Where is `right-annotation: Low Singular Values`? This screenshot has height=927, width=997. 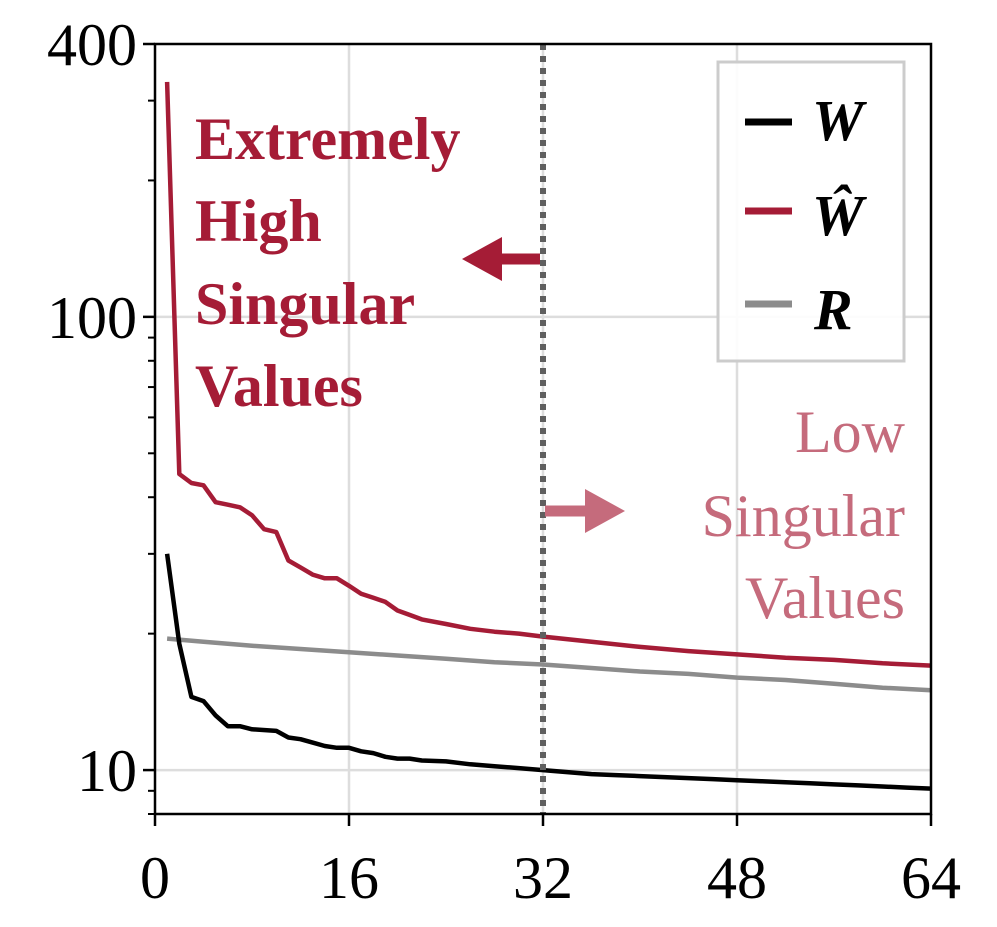
right-annotation: Low Singular Values is located at coordinates (804, 515).